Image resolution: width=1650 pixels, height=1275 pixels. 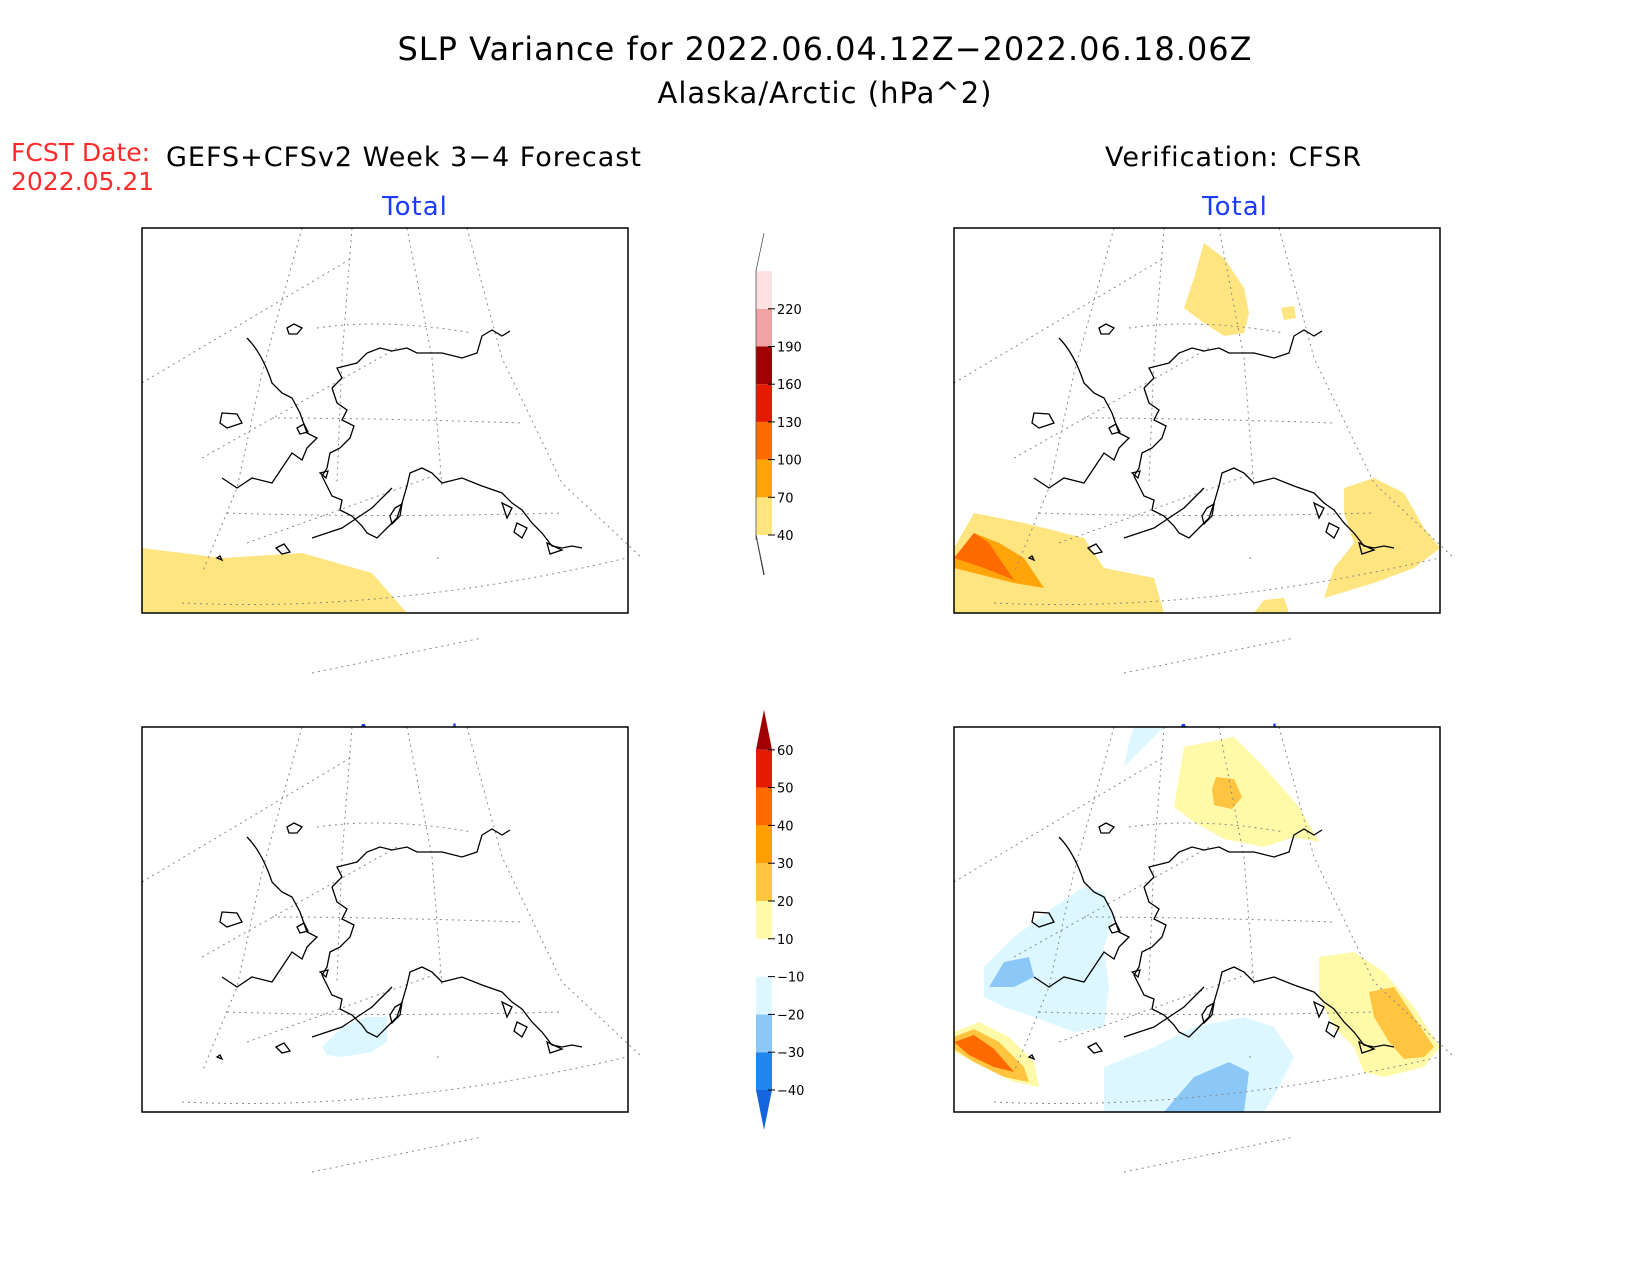 What do you see at coordinates (790, 978) in the screenshot?
I see `colorbar-tick-label: −10` at bounding box center [790, 978].